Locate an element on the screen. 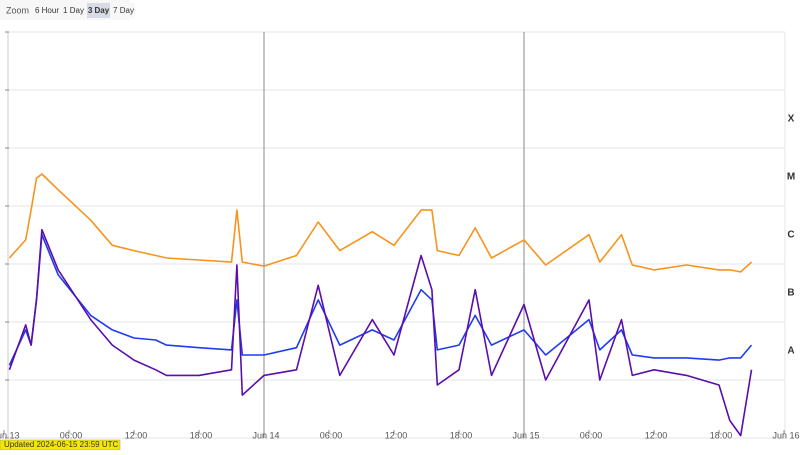  class-label: C is located at coordinates (790, 235).